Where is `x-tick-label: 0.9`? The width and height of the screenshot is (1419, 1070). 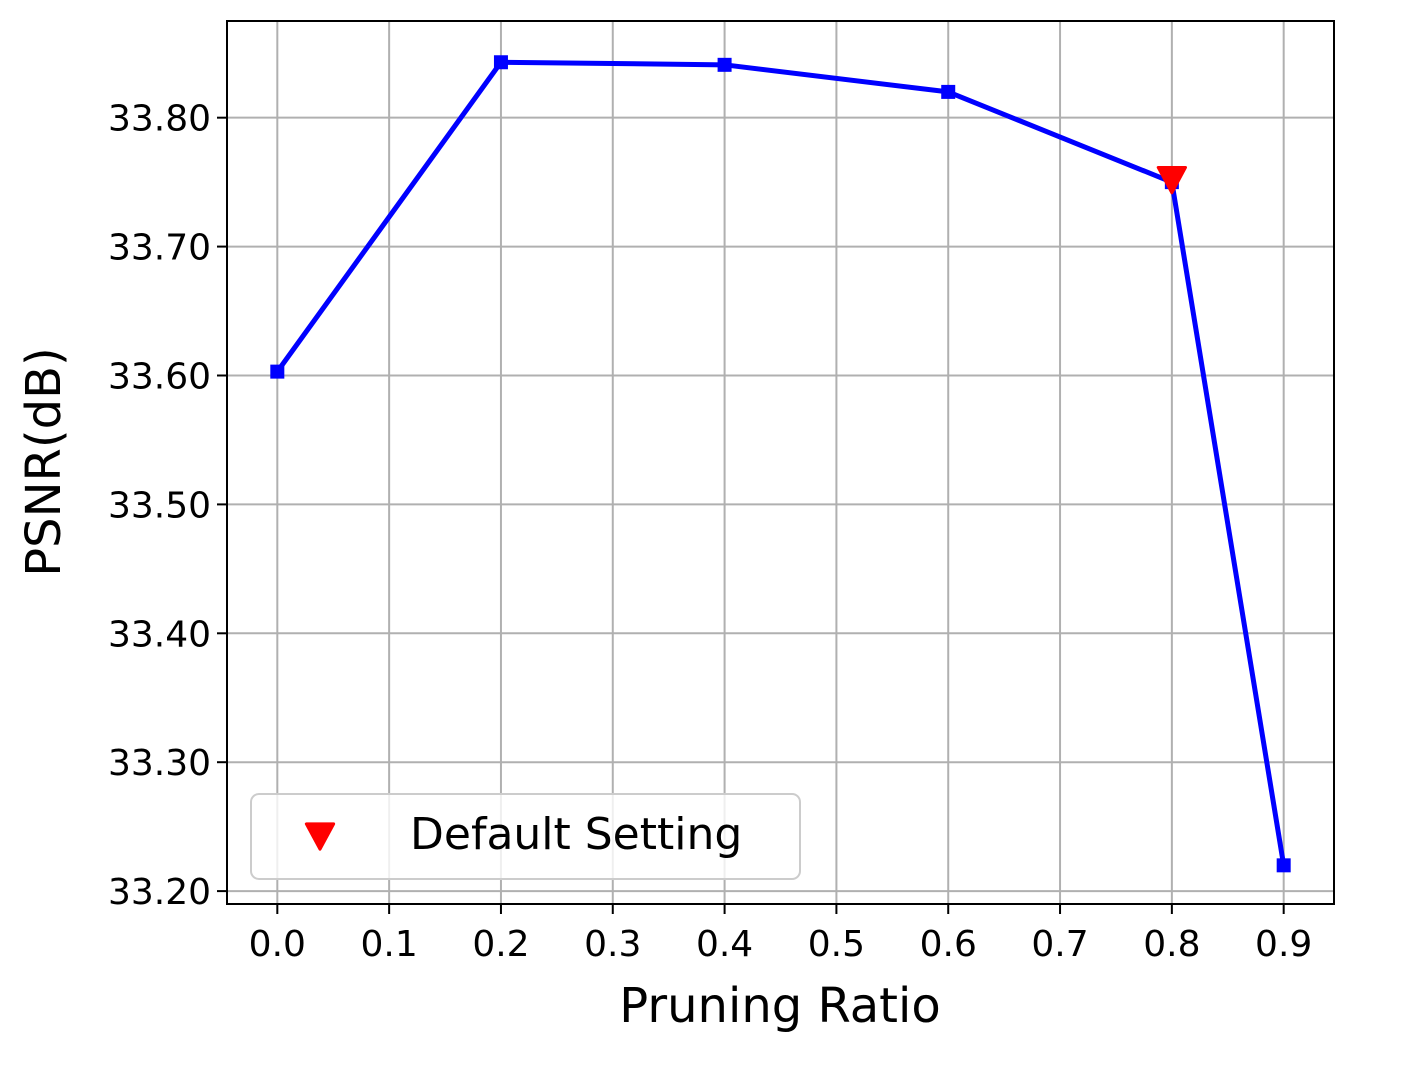
x-tick-label: 0.9 is located at coordinates (1283, 944).